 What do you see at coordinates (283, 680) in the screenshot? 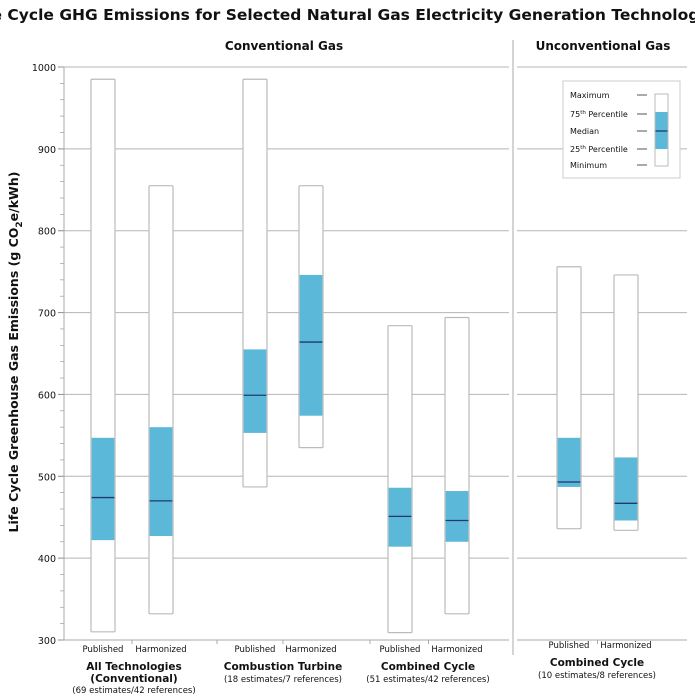
I see `group-note: (18 estimates/7 references)` at bounding box center [283, 680].